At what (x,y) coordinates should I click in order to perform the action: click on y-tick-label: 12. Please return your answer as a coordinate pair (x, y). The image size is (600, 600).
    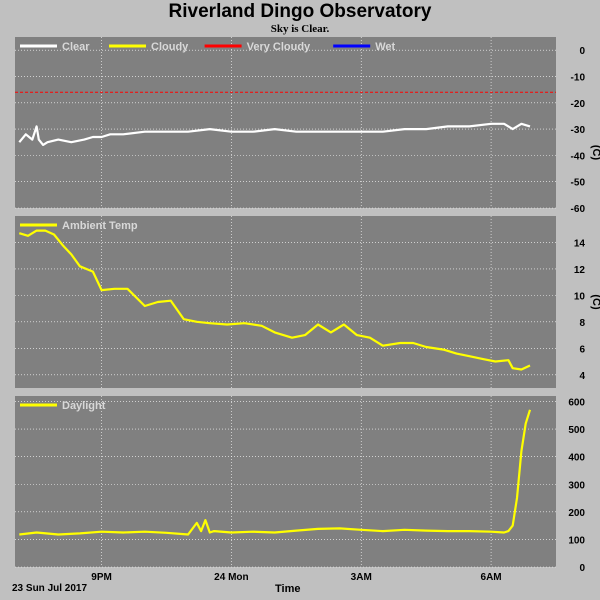
    Looking at the image, I should click on (580, 270).